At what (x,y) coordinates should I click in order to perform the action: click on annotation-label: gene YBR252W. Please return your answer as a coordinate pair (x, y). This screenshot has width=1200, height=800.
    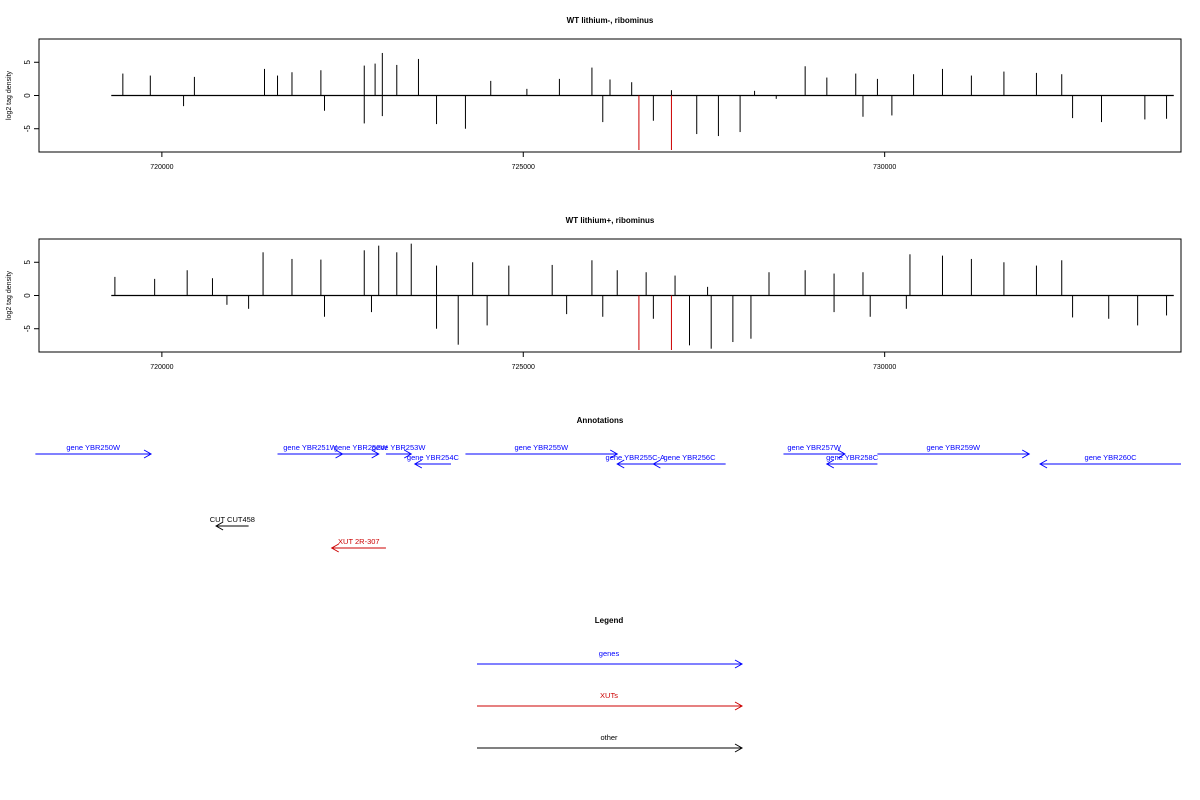
    Looking at the image, I should click on (361, 447).